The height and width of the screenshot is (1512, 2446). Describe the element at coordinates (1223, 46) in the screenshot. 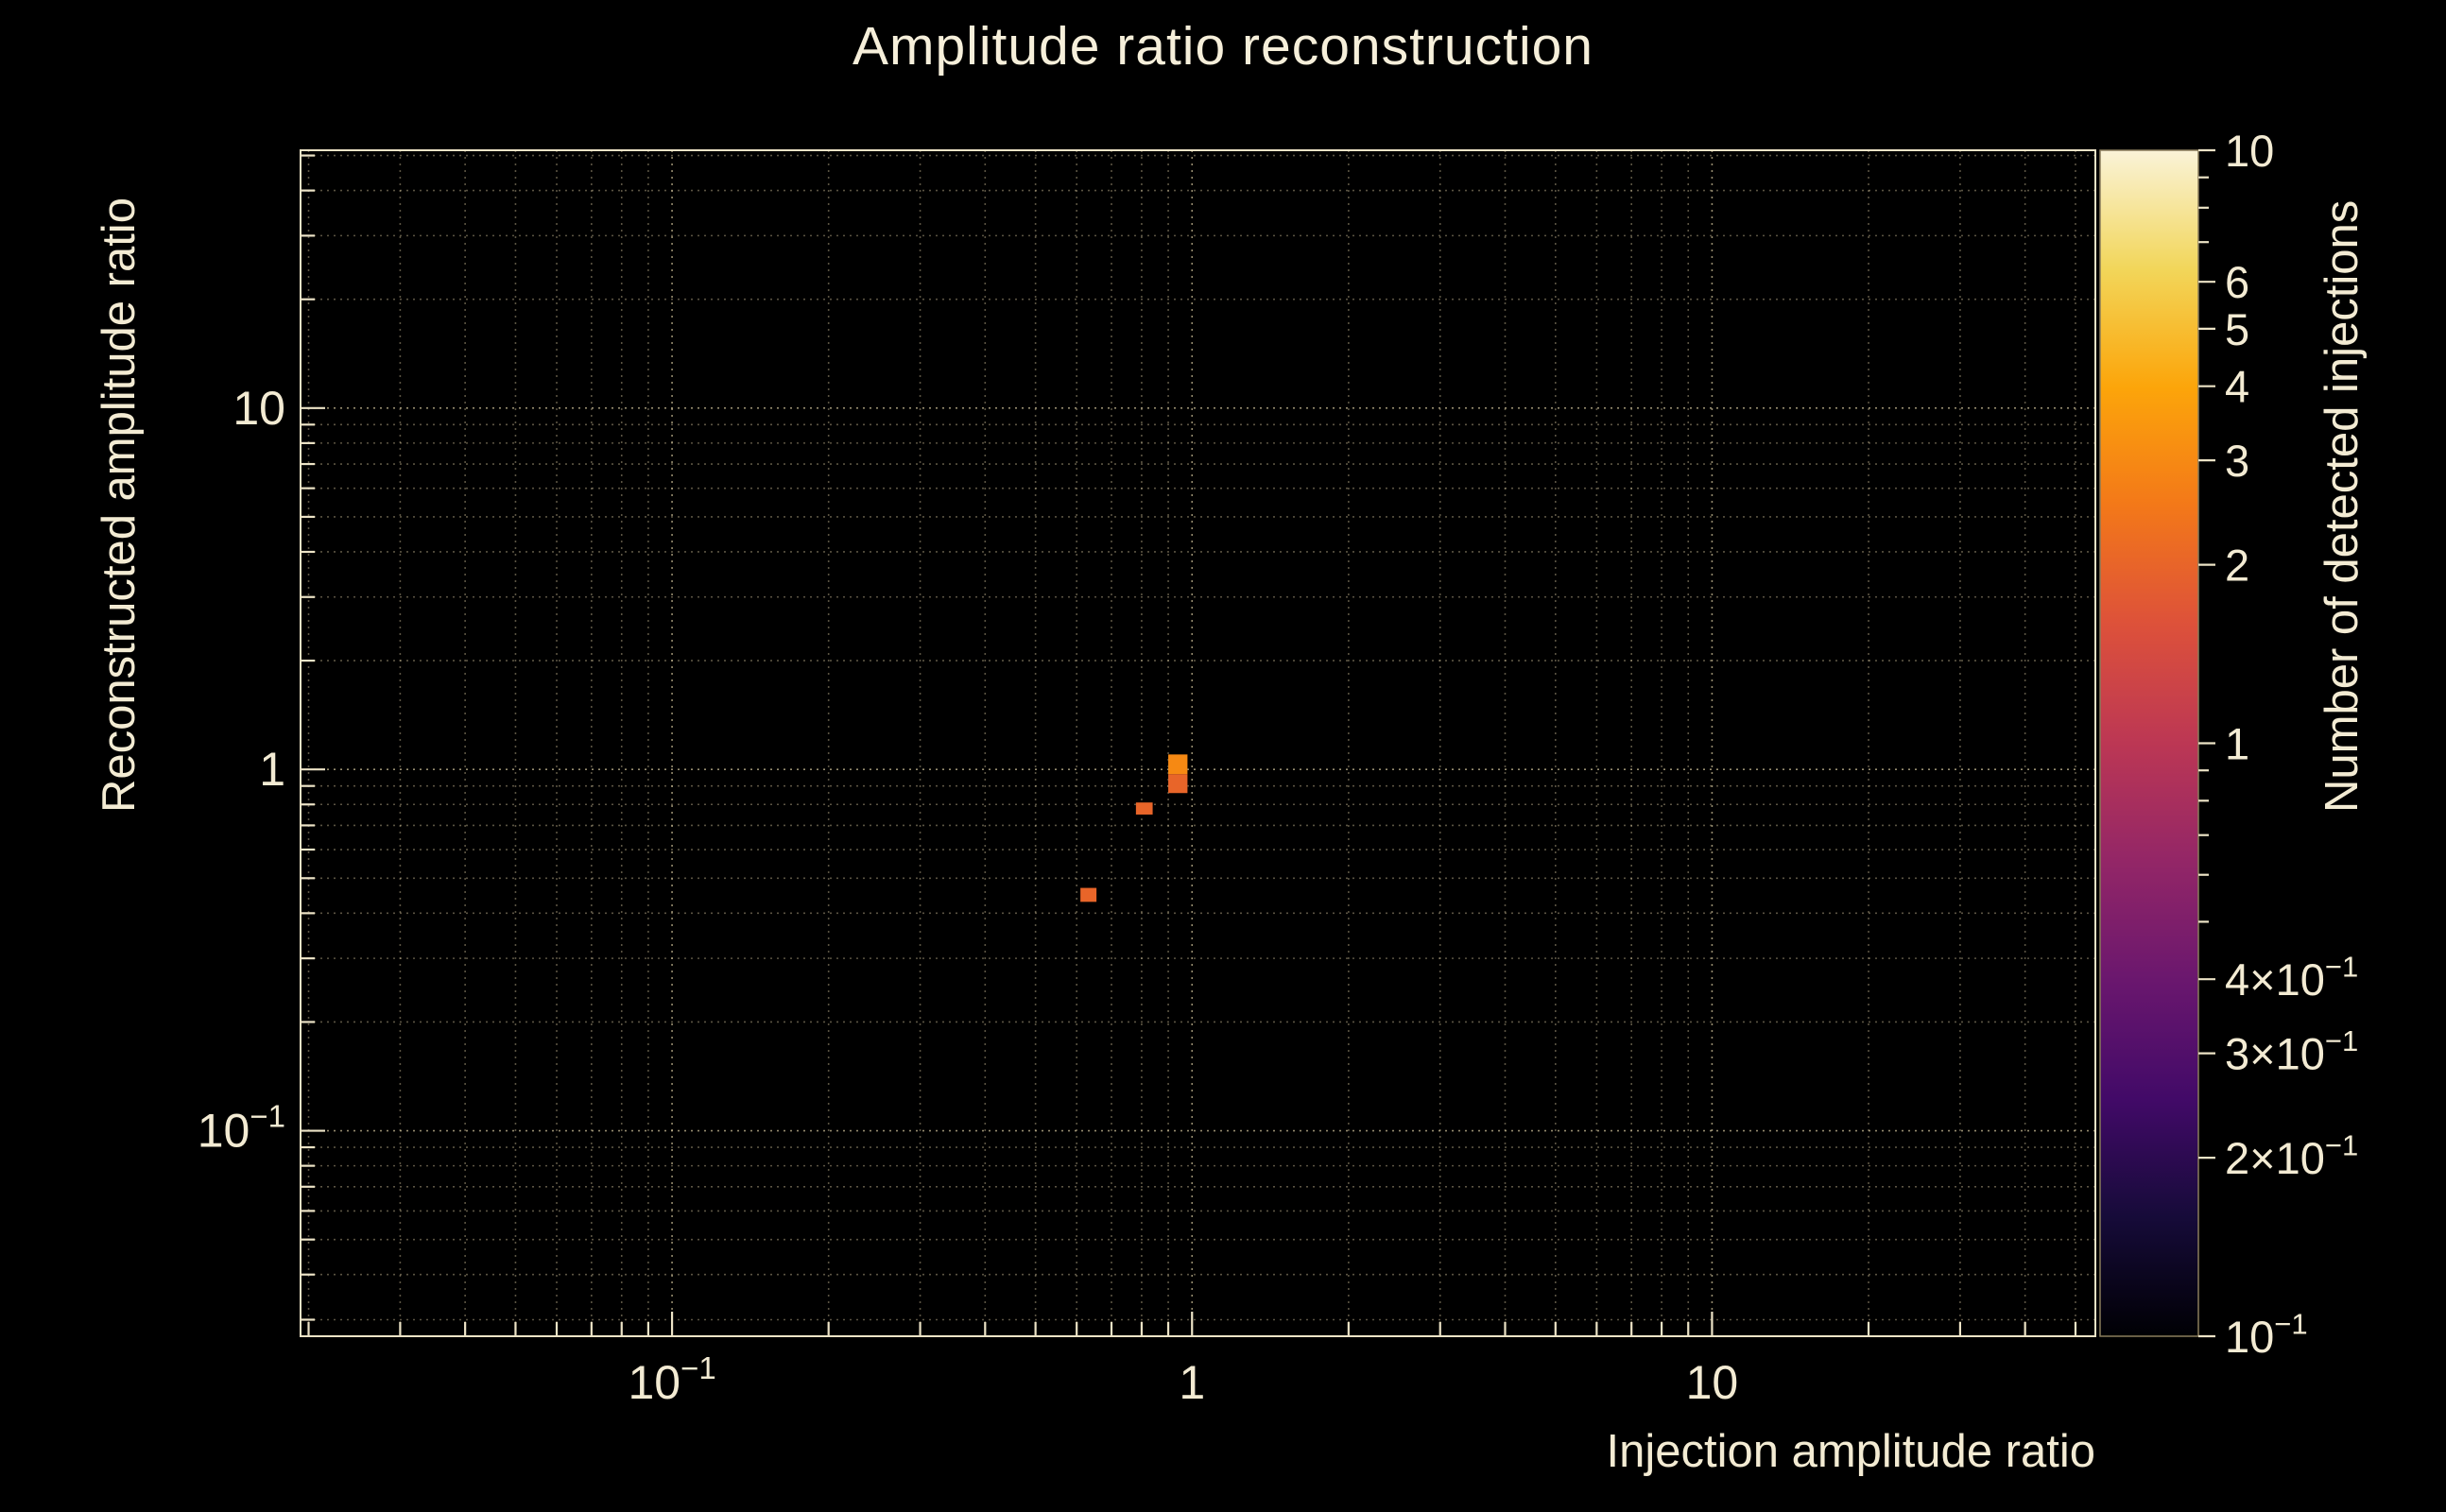

I see `chart-title: Amplitude ratio reconstruction` at that location.